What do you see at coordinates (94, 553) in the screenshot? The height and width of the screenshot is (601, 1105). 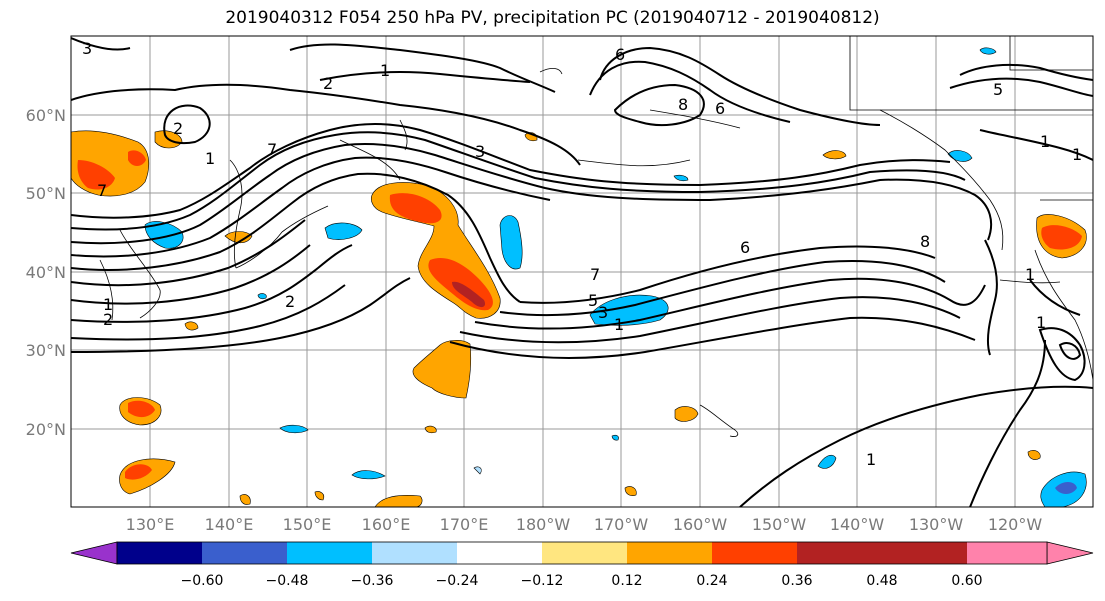 I see `colorbar-arrow-low` at bounding box center [94, 553].